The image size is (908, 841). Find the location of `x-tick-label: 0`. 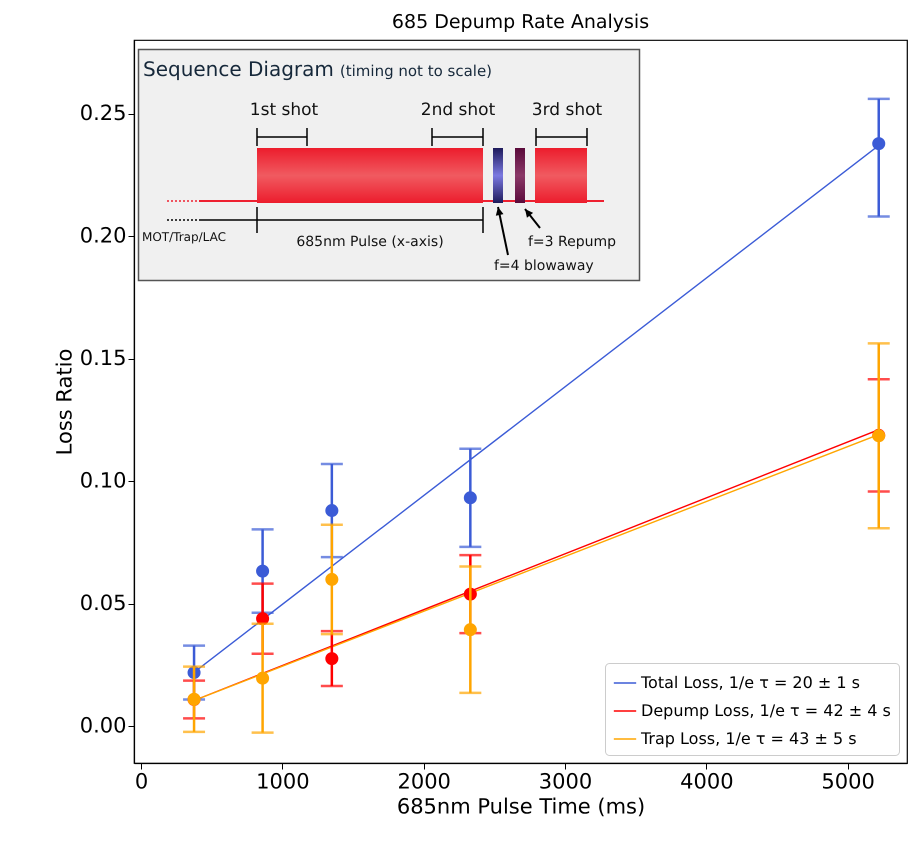

x-tick-label: 0 is located at coordinates (141, 782).